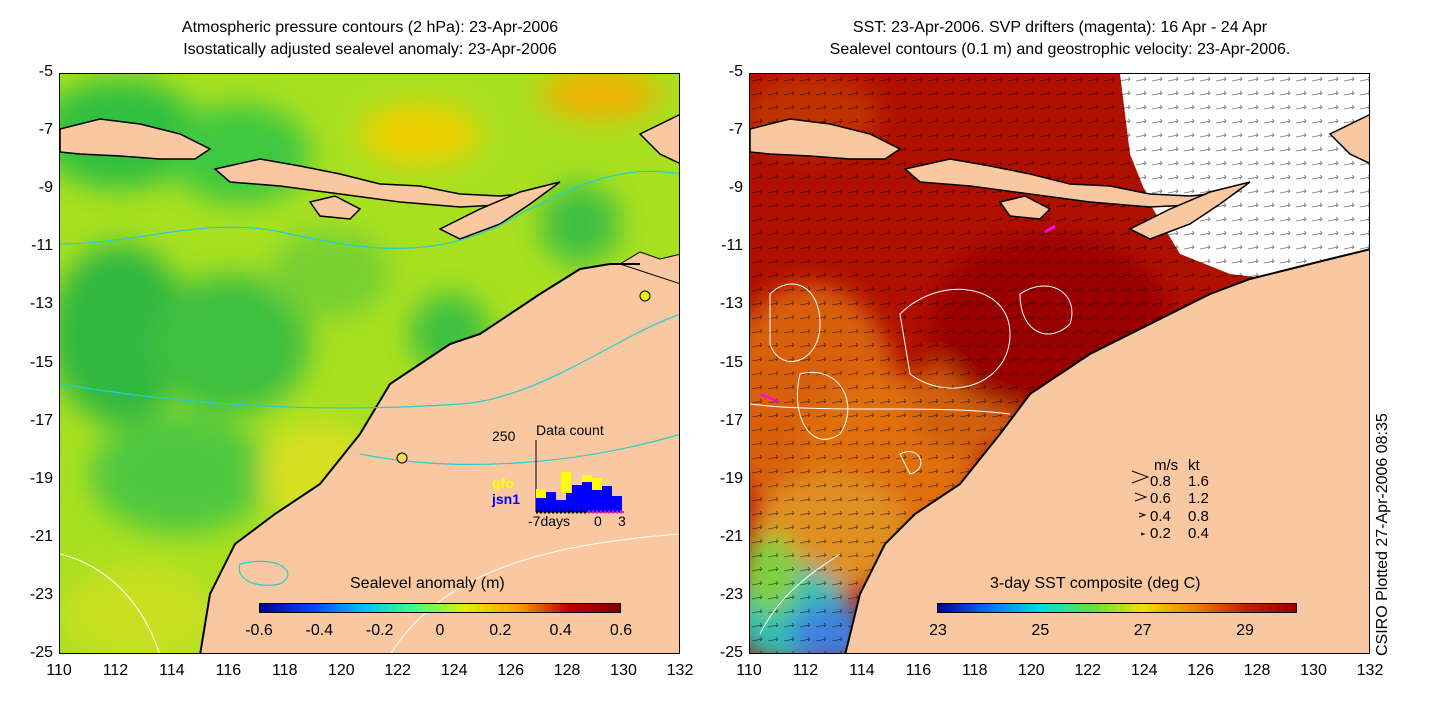 This screenshot has height=720, width=1440. What do you see at coordinates (41, 304) in the screenshot?
I see `left-y-tick: -13` at bounding box center [41, 304].